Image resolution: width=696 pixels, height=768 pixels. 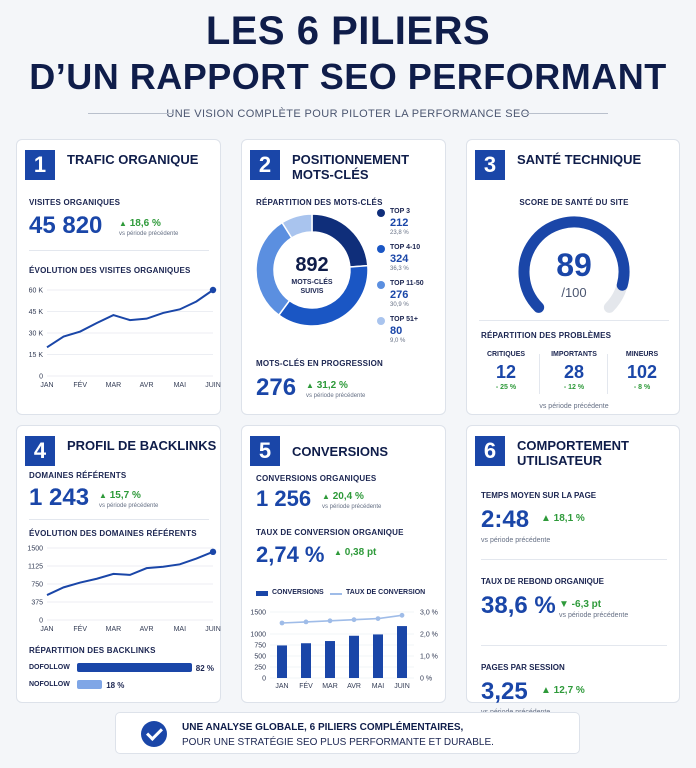 I want to click on legend-pct: 30,9 %, so click(x=399, y=305).